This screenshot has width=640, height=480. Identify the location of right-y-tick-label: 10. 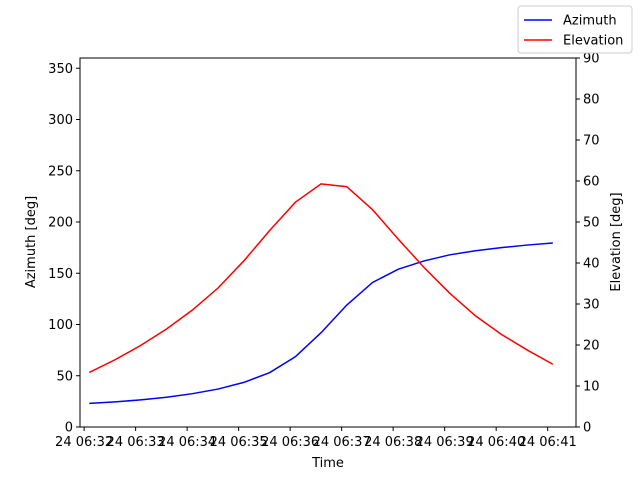
(591, 387).